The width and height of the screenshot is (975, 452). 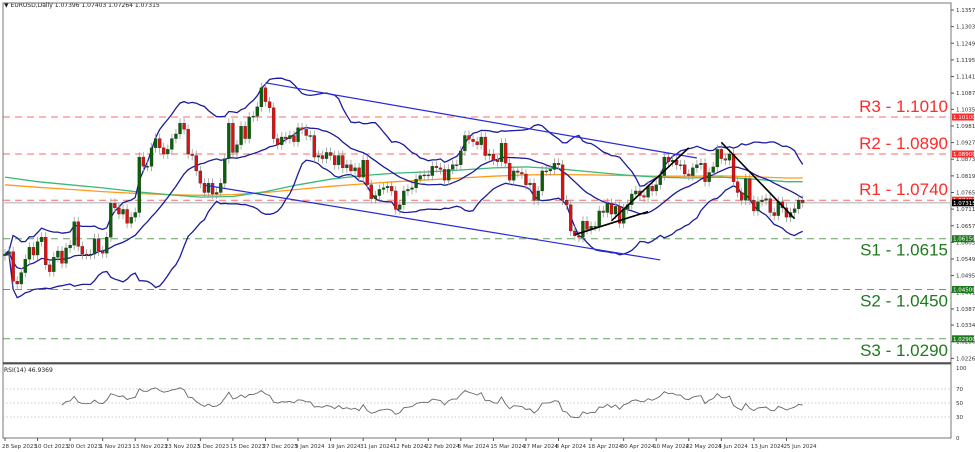 What do you see at coordinates (965, 127) in the screenshot?
I see `price-tick-label: 1.09810` at bounding box center [965, 127].